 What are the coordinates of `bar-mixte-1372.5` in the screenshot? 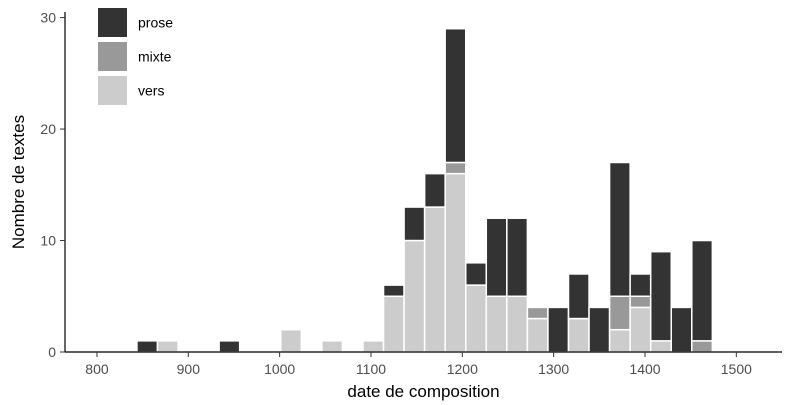 It's located at (619, 313).